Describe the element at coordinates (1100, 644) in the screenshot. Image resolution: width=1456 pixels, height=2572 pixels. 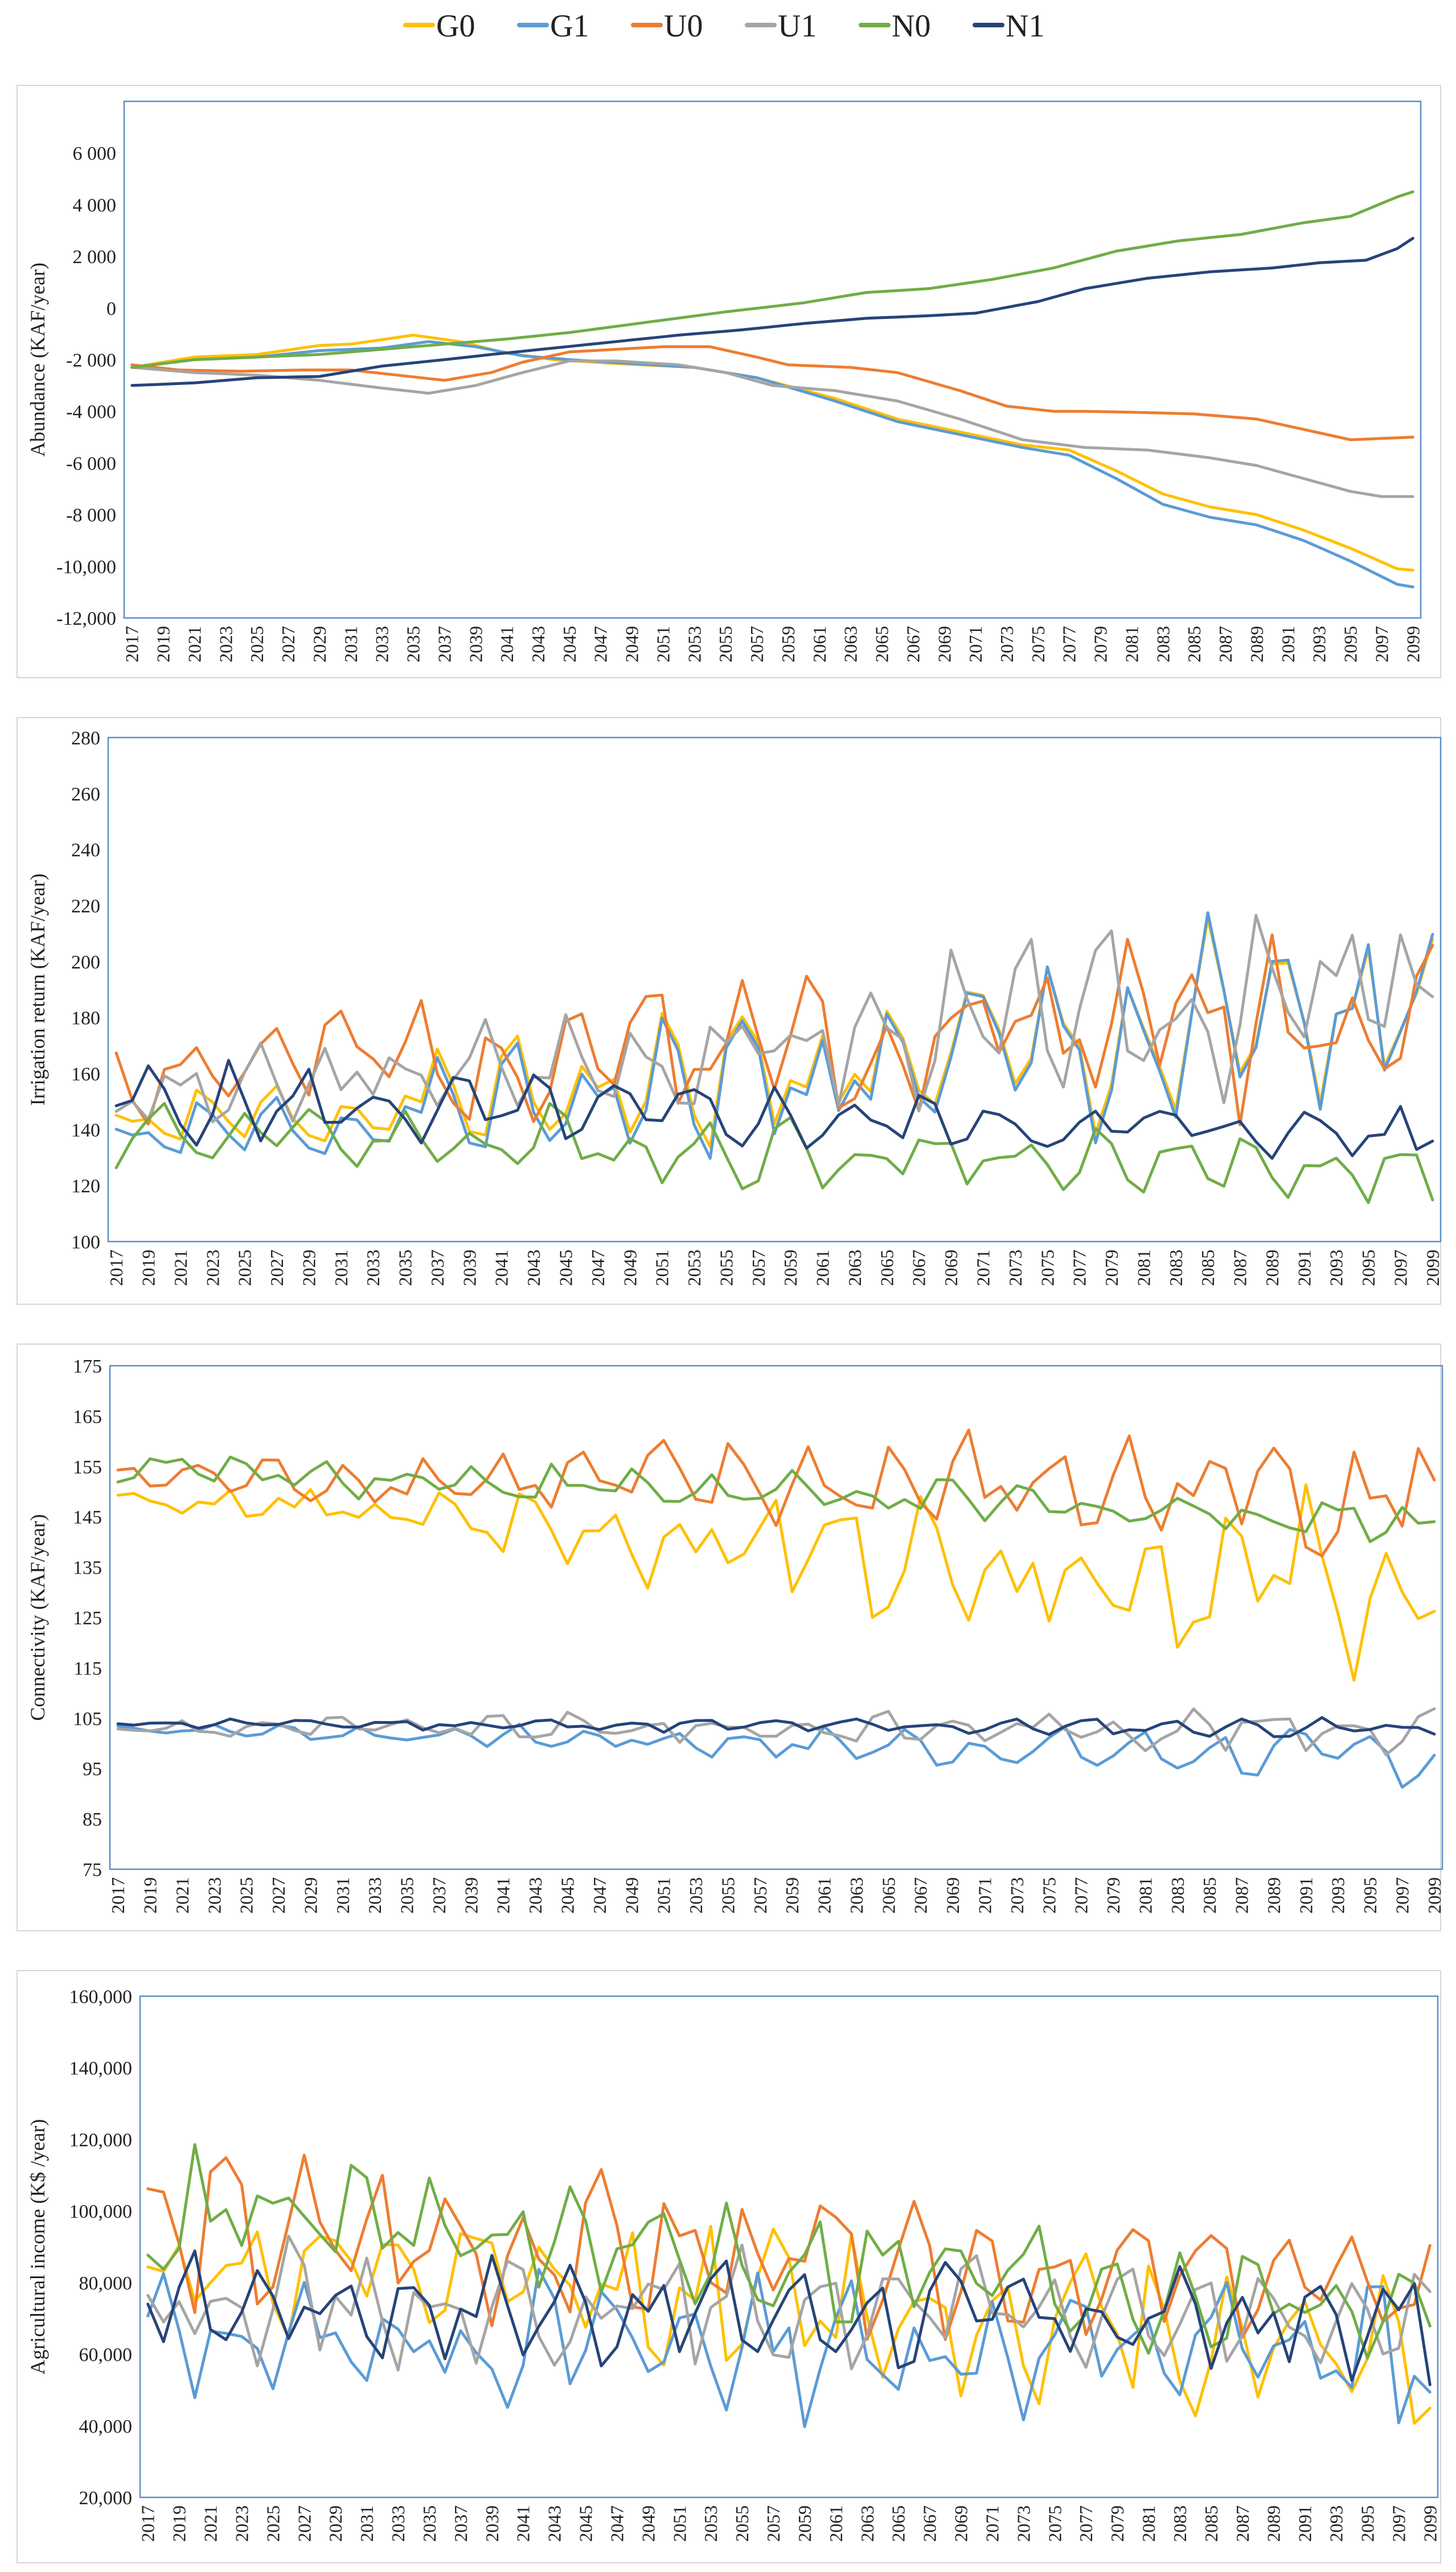
I see `x-tick-label: 2079` at that location.